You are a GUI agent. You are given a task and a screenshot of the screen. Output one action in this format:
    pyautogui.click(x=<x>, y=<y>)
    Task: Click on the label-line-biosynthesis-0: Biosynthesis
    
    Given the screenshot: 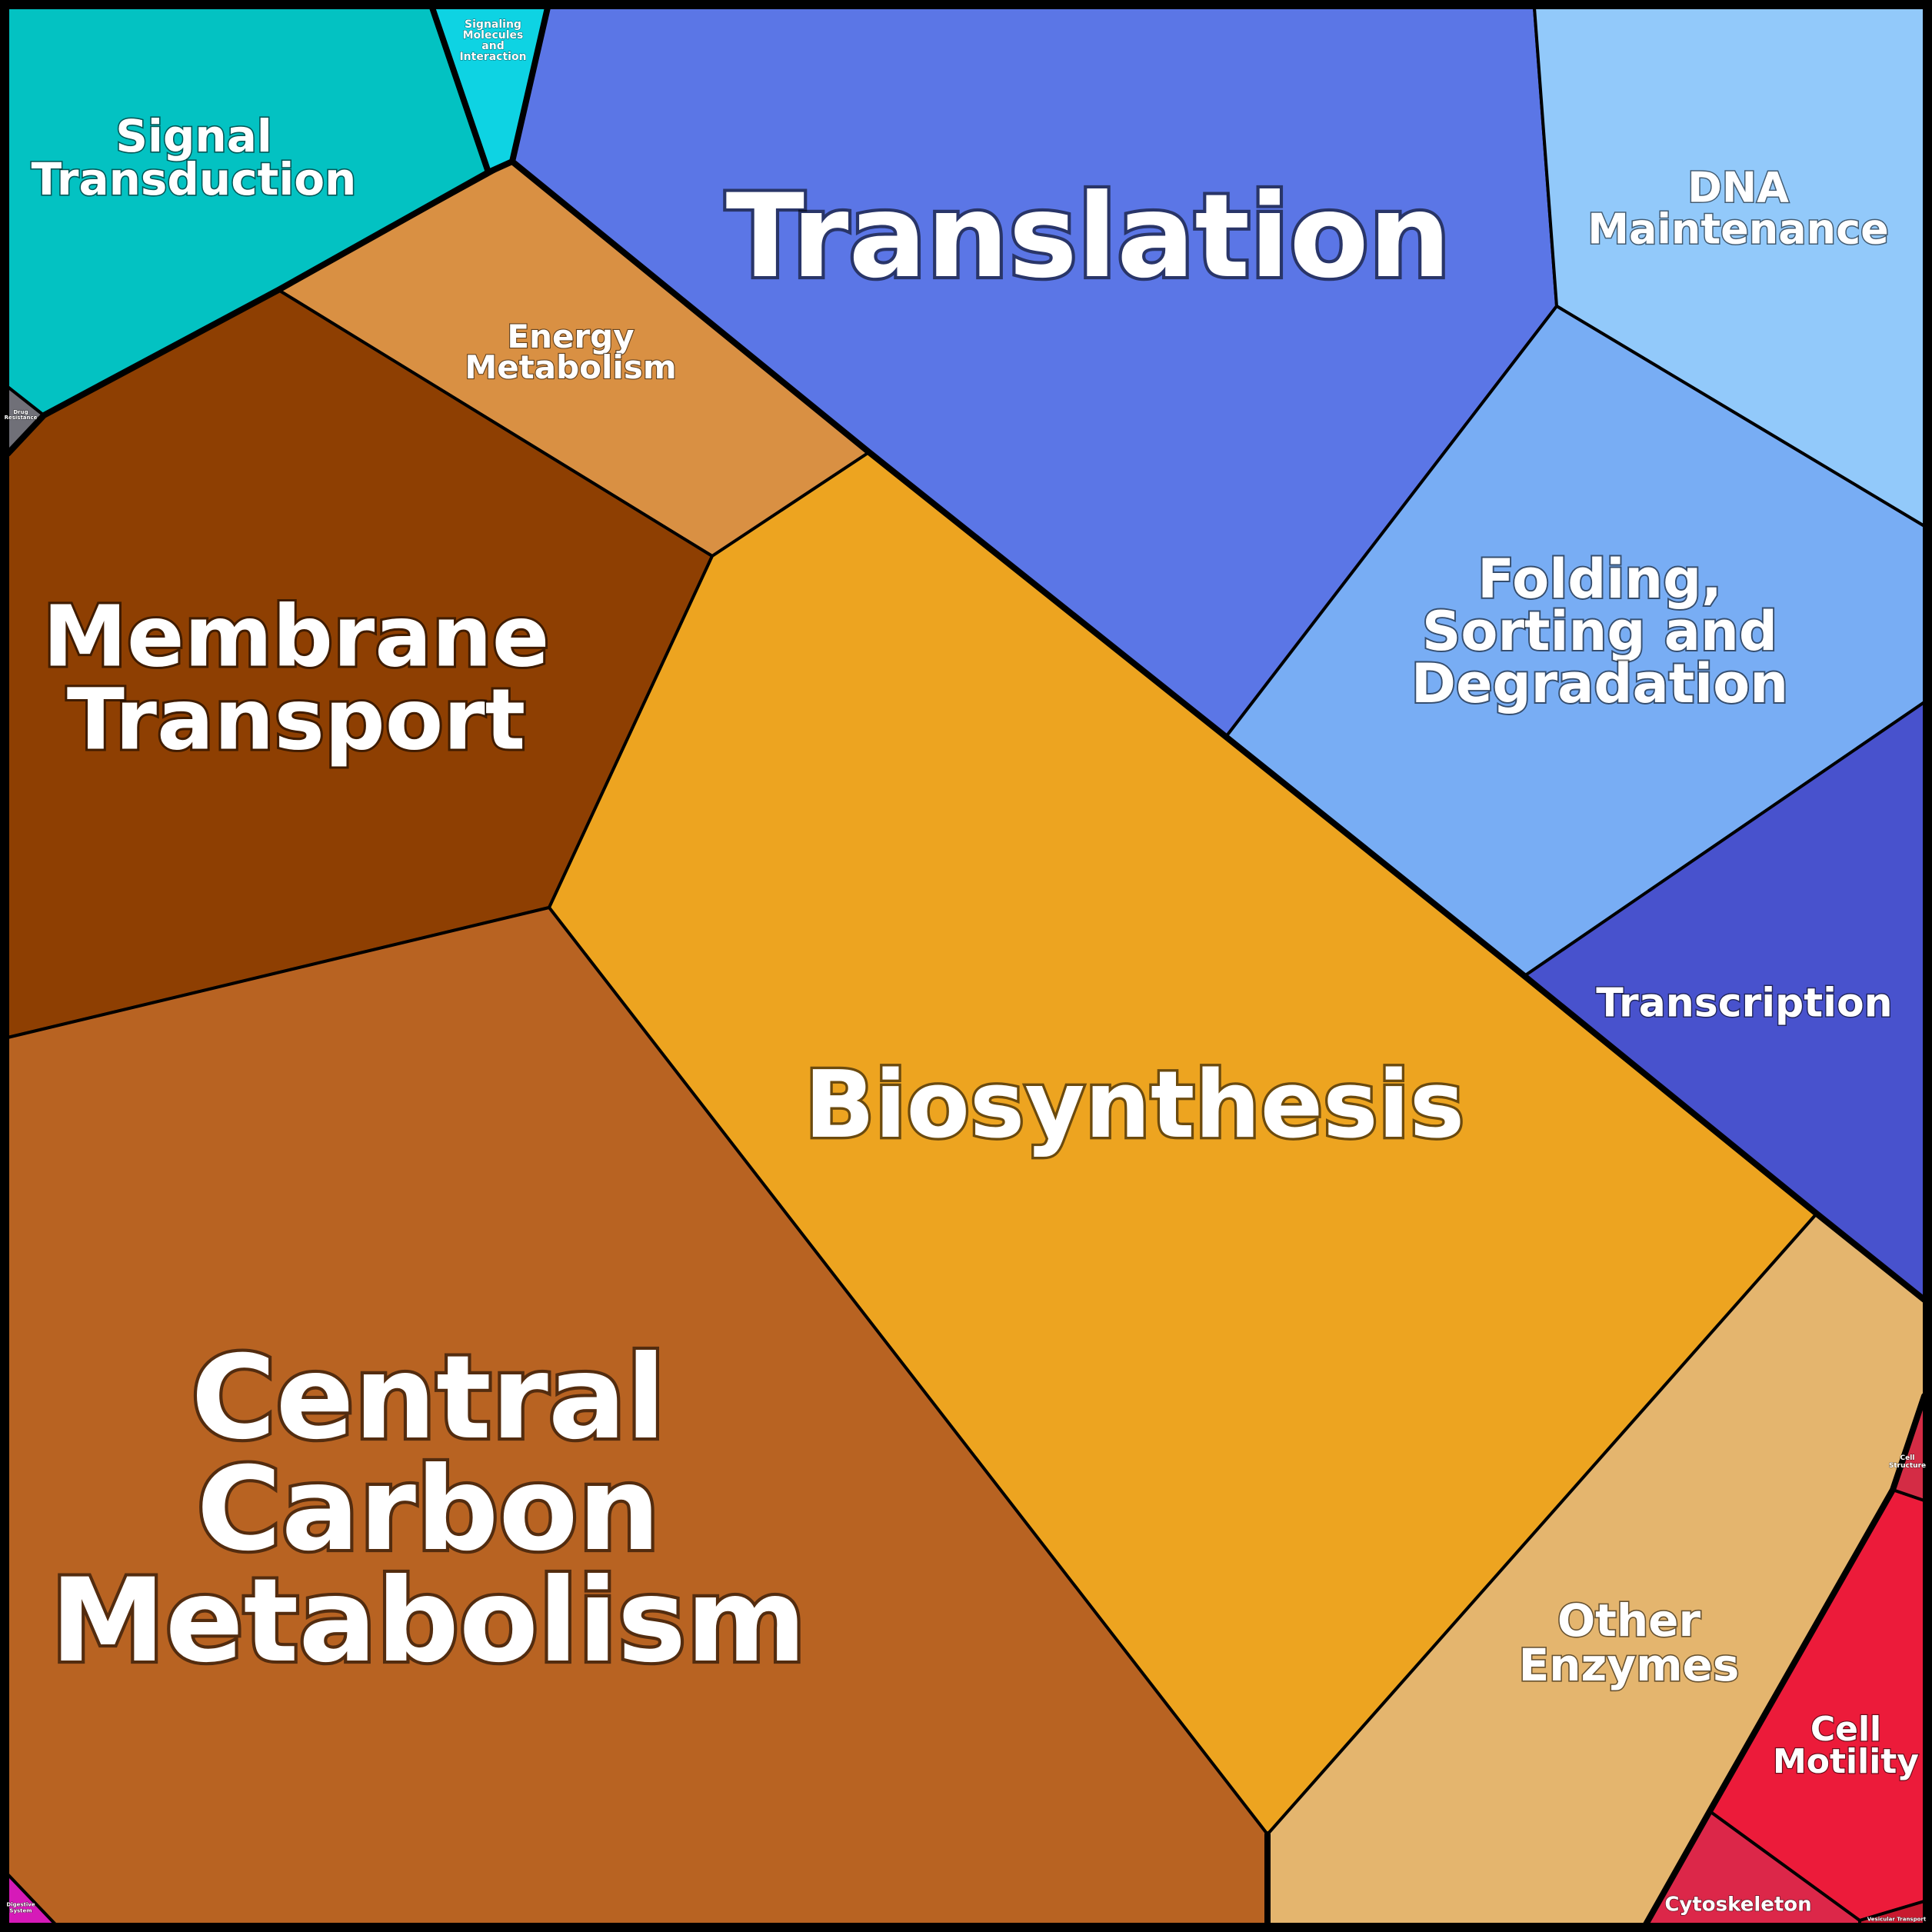 What is the action you would take?
    pyautogui.click(x=1134, y=1105)
    